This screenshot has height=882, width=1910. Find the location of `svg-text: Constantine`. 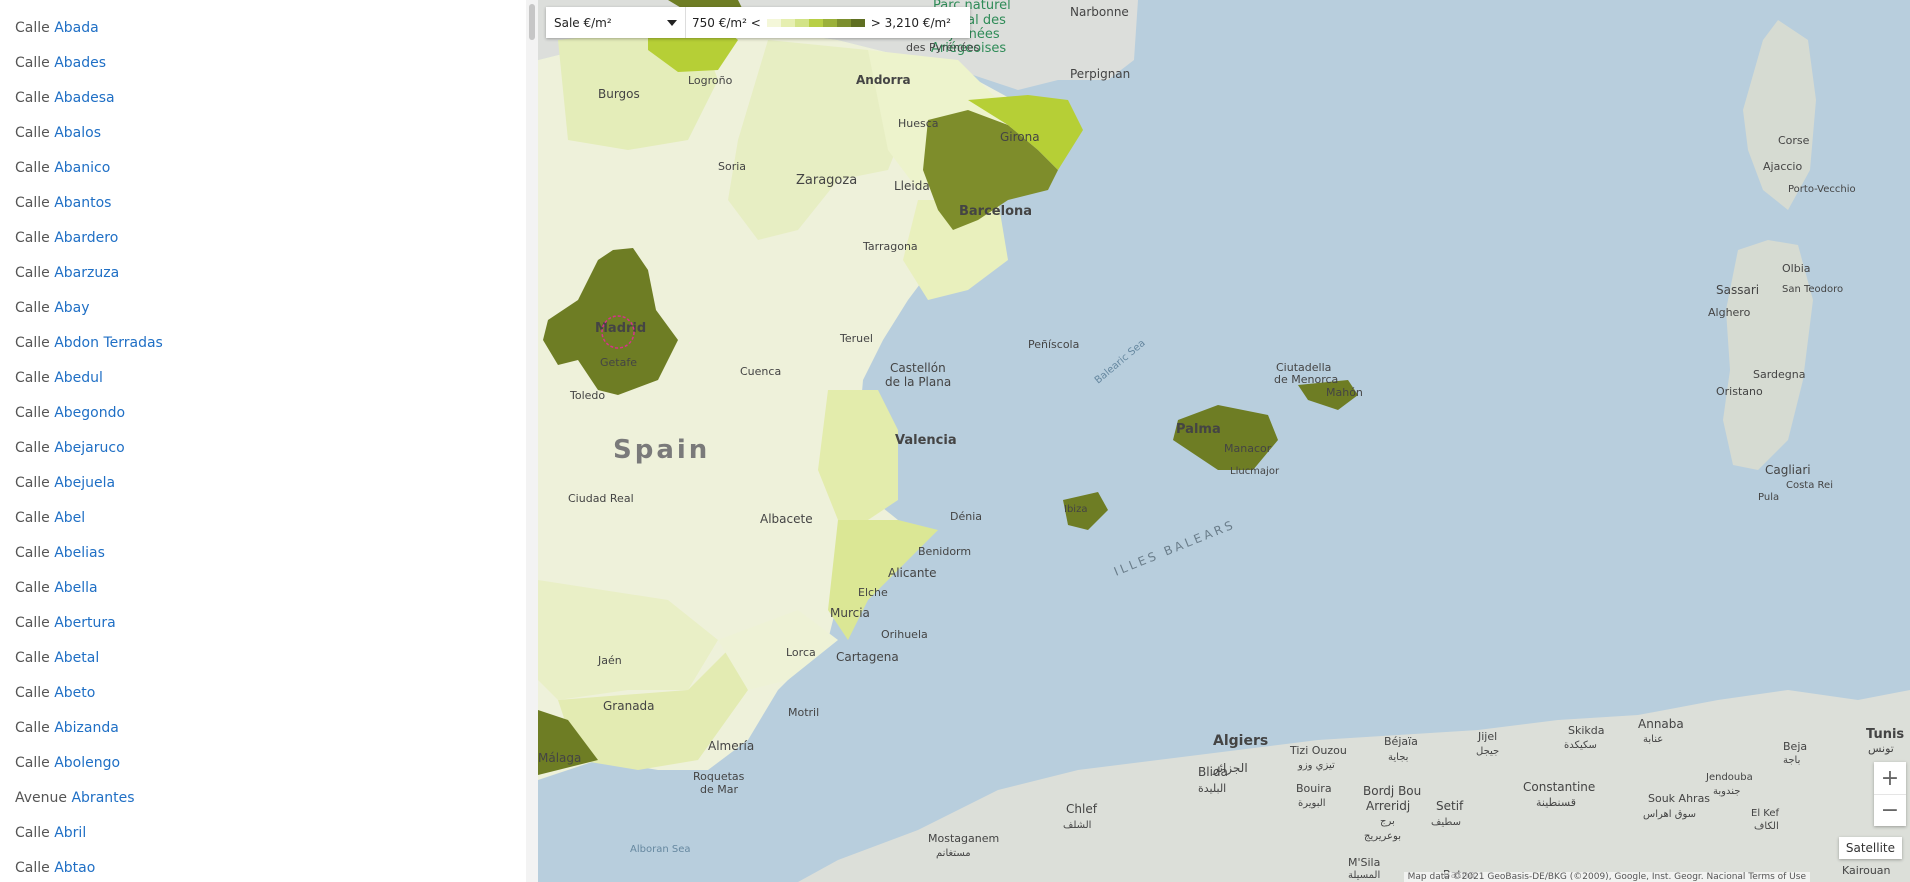

svg-text: Constantine is located at coordinates (1559, 787).